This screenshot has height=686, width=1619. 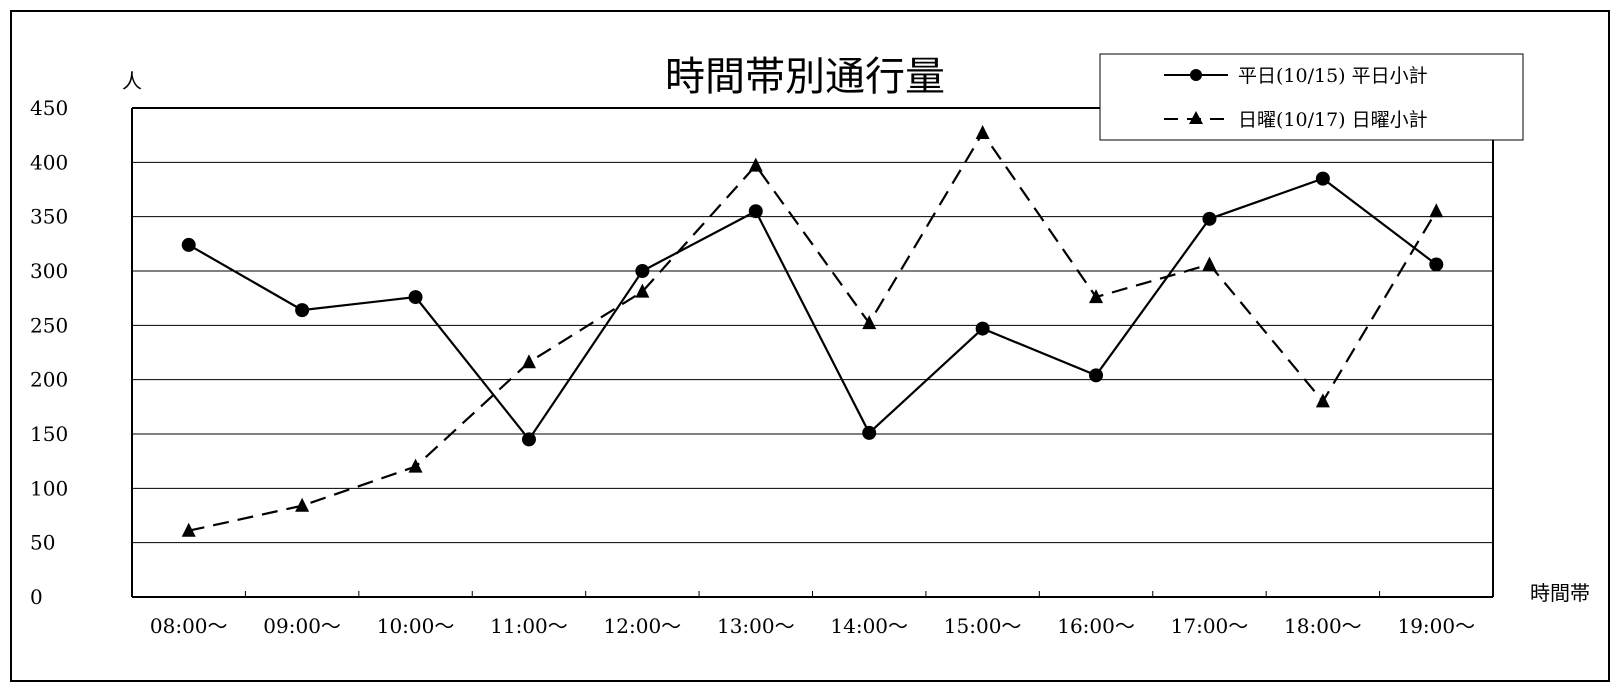 What do you see at coordinates (49, 217) in the screenshot?
I see `y-tick-label: 350` at bounding box center [49, 217].